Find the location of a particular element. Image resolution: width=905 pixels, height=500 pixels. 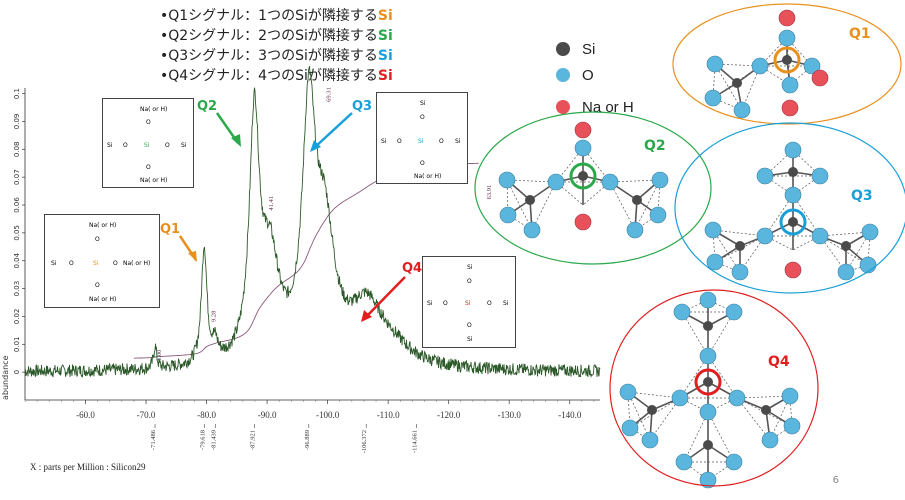

x-tick-label: -120.0 is located at coordinates (449, 415).